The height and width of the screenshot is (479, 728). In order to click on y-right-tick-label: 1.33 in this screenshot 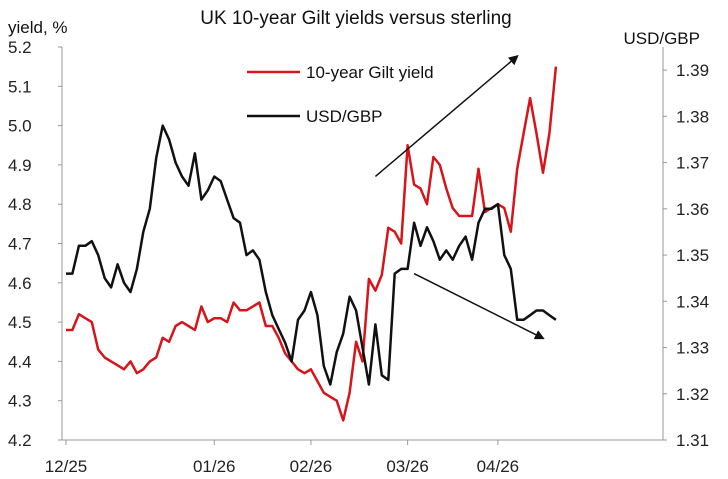, I will do `click(692, 348)`.